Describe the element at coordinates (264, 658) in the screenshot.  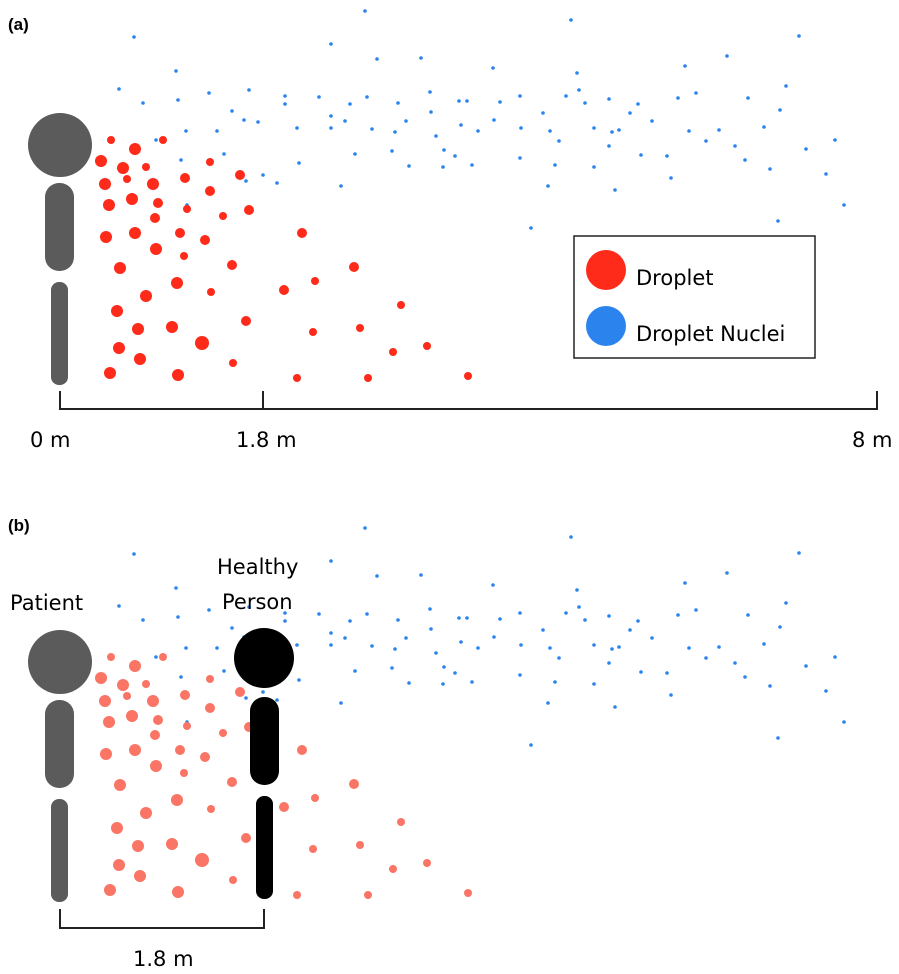
I see `healthy-person-head` at that location.